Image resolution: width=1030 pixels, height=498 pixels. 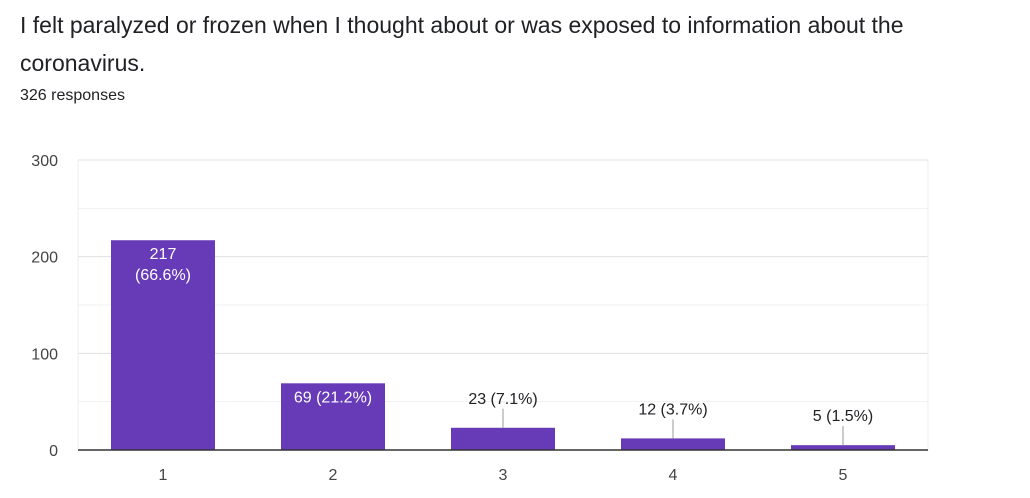 What do you see at coordinates (502, 399) in the screenshot?
I see `data-label: 23 (7.1%)` at bounding box center [502, 399].